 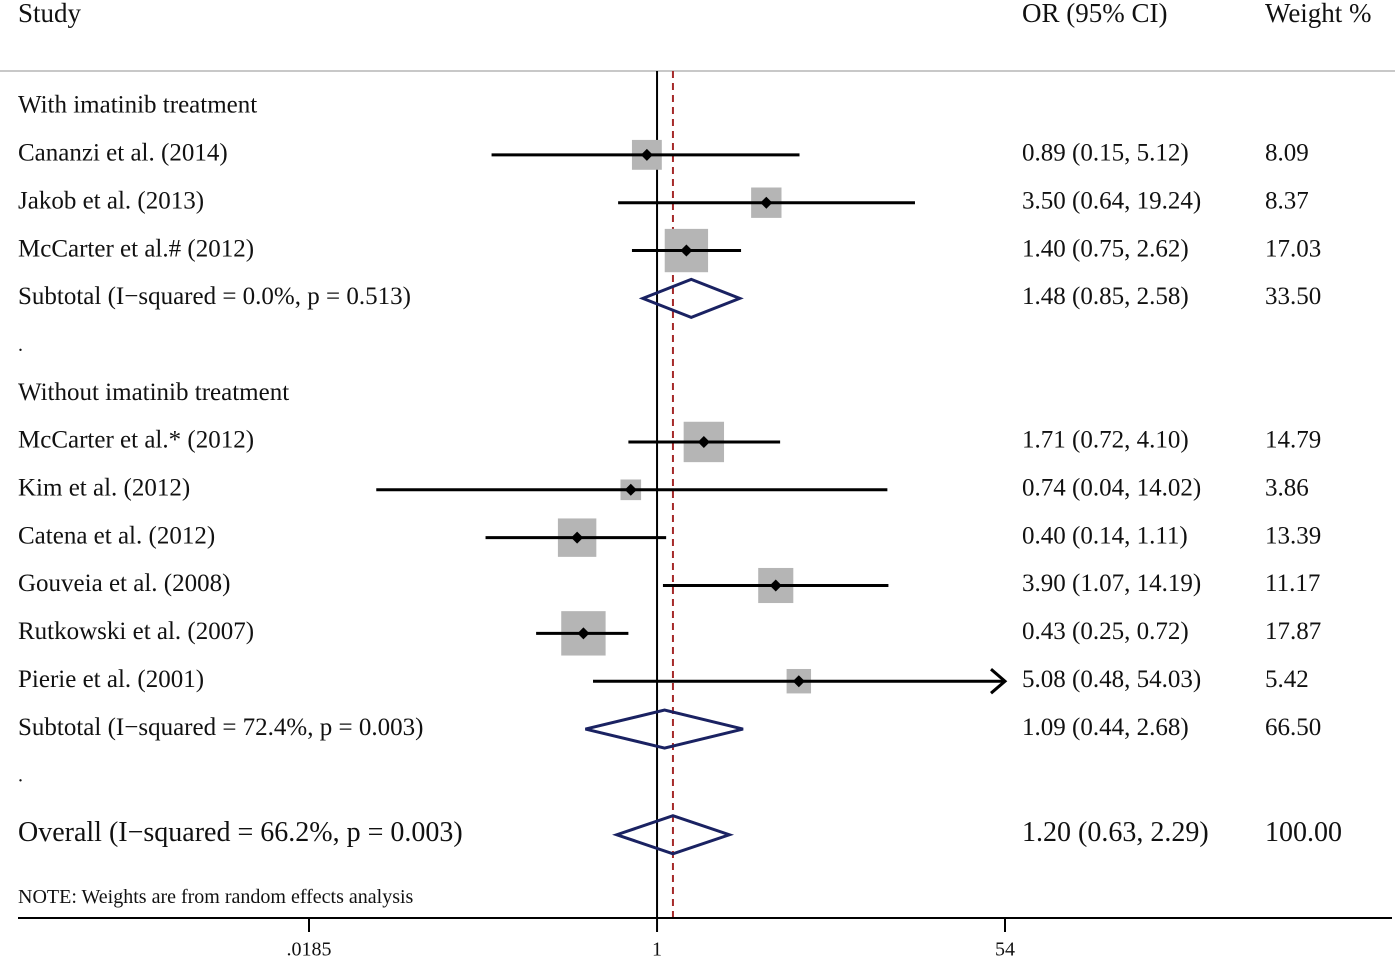 I want to click on study-label: McCarter et al.* (2012), so click(x=136, y=440).